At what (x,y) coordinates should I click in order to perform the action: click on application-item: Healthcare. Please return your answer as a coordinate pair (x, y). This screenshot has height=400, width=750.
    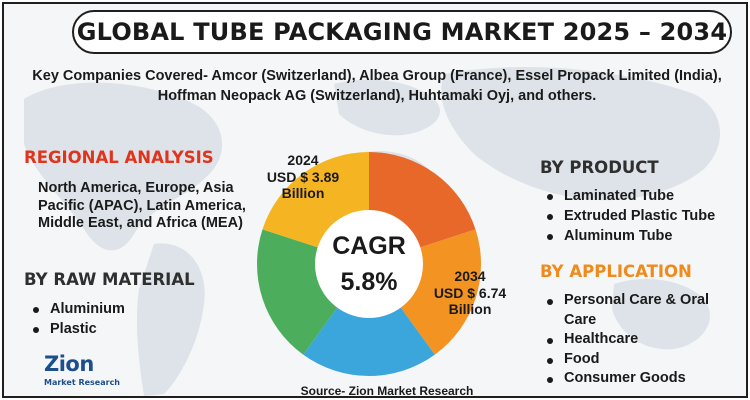
    Looking at the image, I should click on (629, 340).